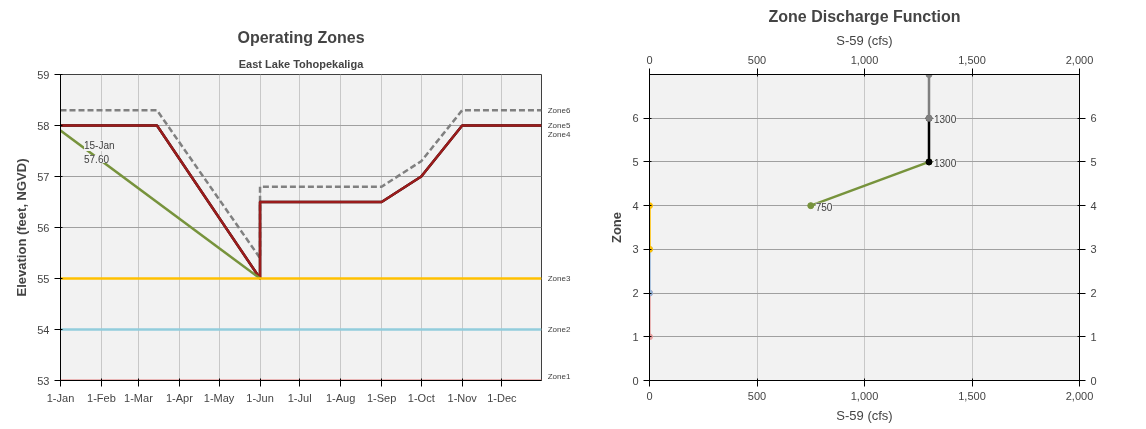  Describe the element at coordinates (502, 397) in the screenshot. I see `x-tick-label: 1-Dec` at that location.